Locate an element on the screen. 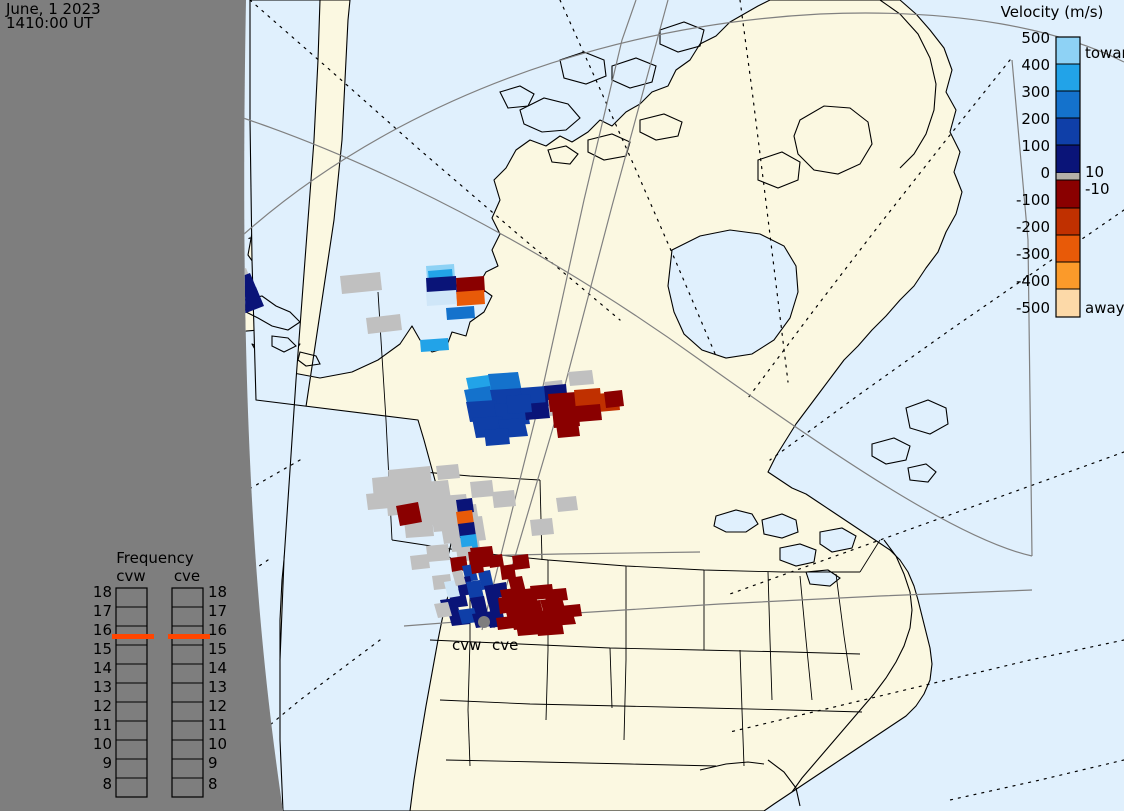 The height and width of the screenshot is (811, 1124). colorbar-tick: 300 is located at coordinates (1035, 92).